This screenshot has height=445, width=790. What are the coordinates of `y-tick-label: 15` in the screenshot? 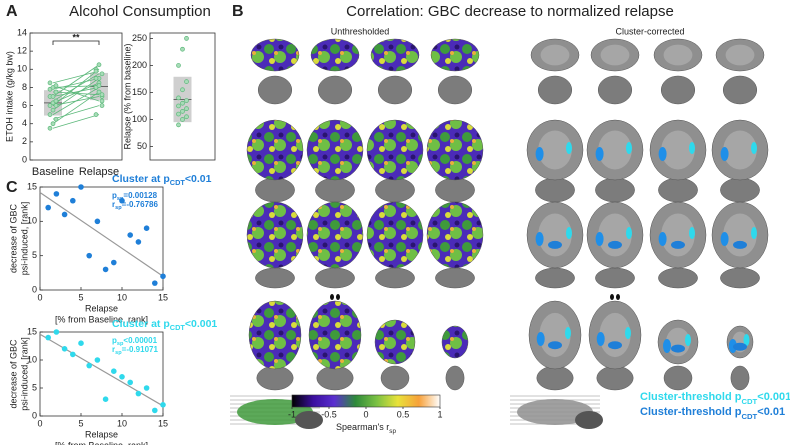 It's located at (32, 331).